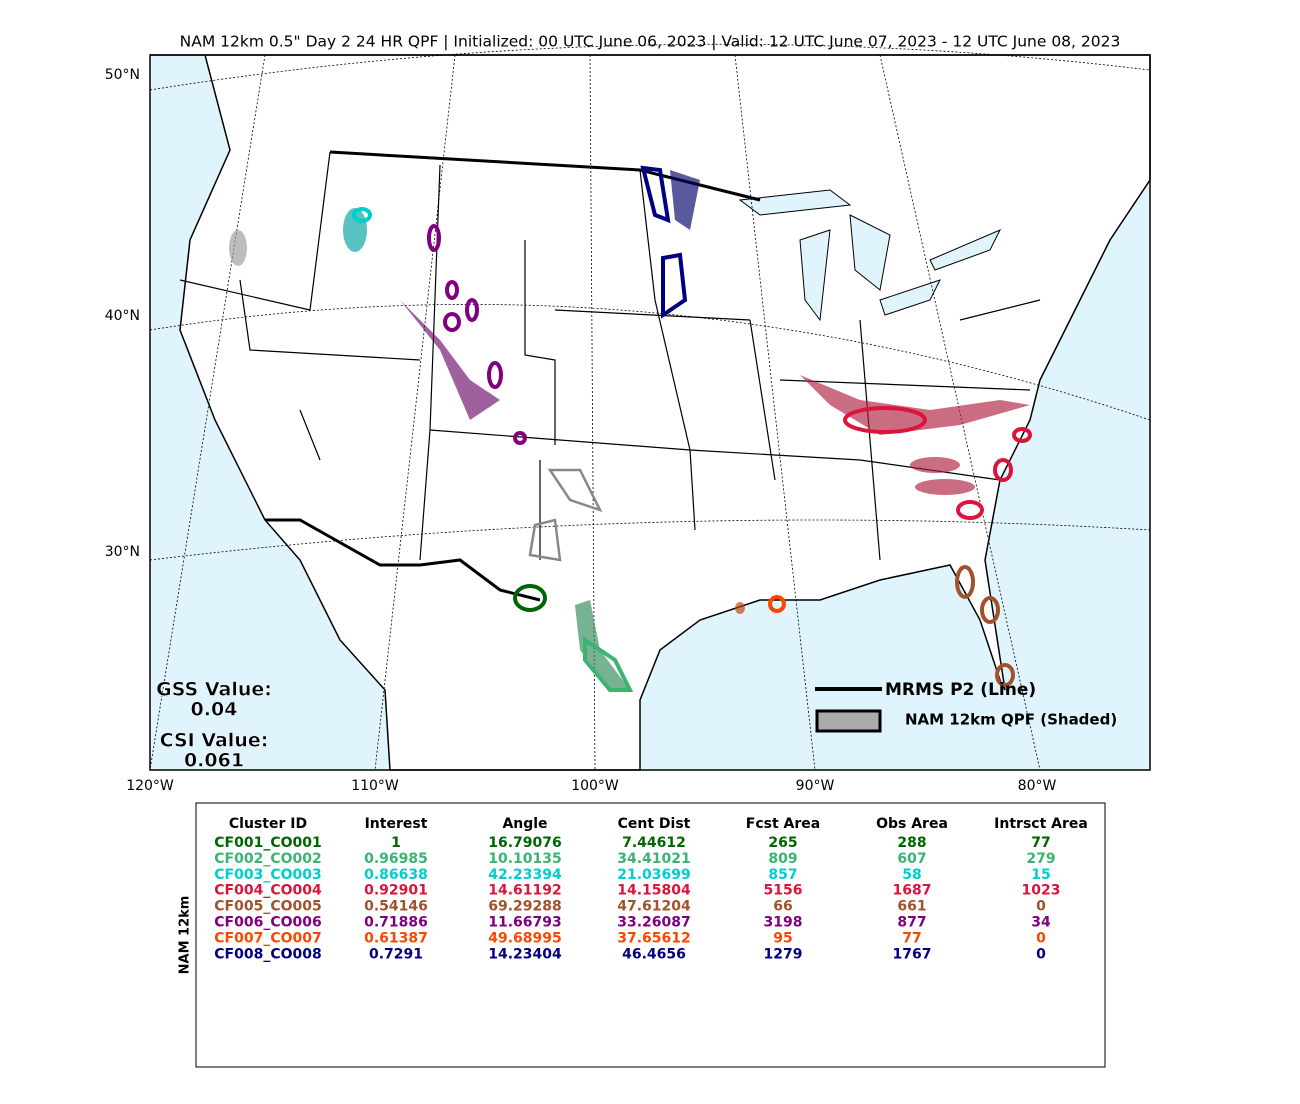 Image resolution: width=1300 pixels, height=1104 pixels. I want to click on table-cell: 95, so click(782, 938).